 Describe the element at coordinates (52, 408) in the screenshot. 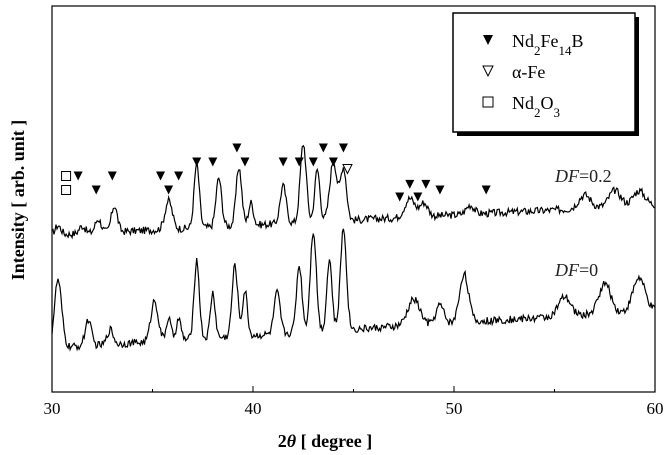

I see `x-tick-label-30: 30` at that location.